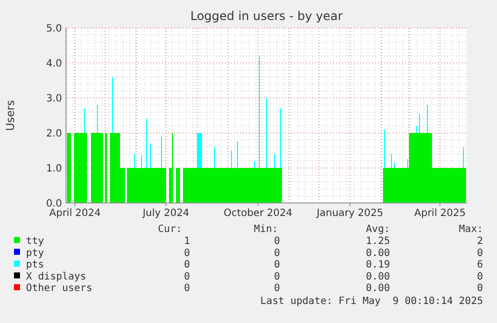  I want to click on y-axis-title: Users, so click(10, 115).